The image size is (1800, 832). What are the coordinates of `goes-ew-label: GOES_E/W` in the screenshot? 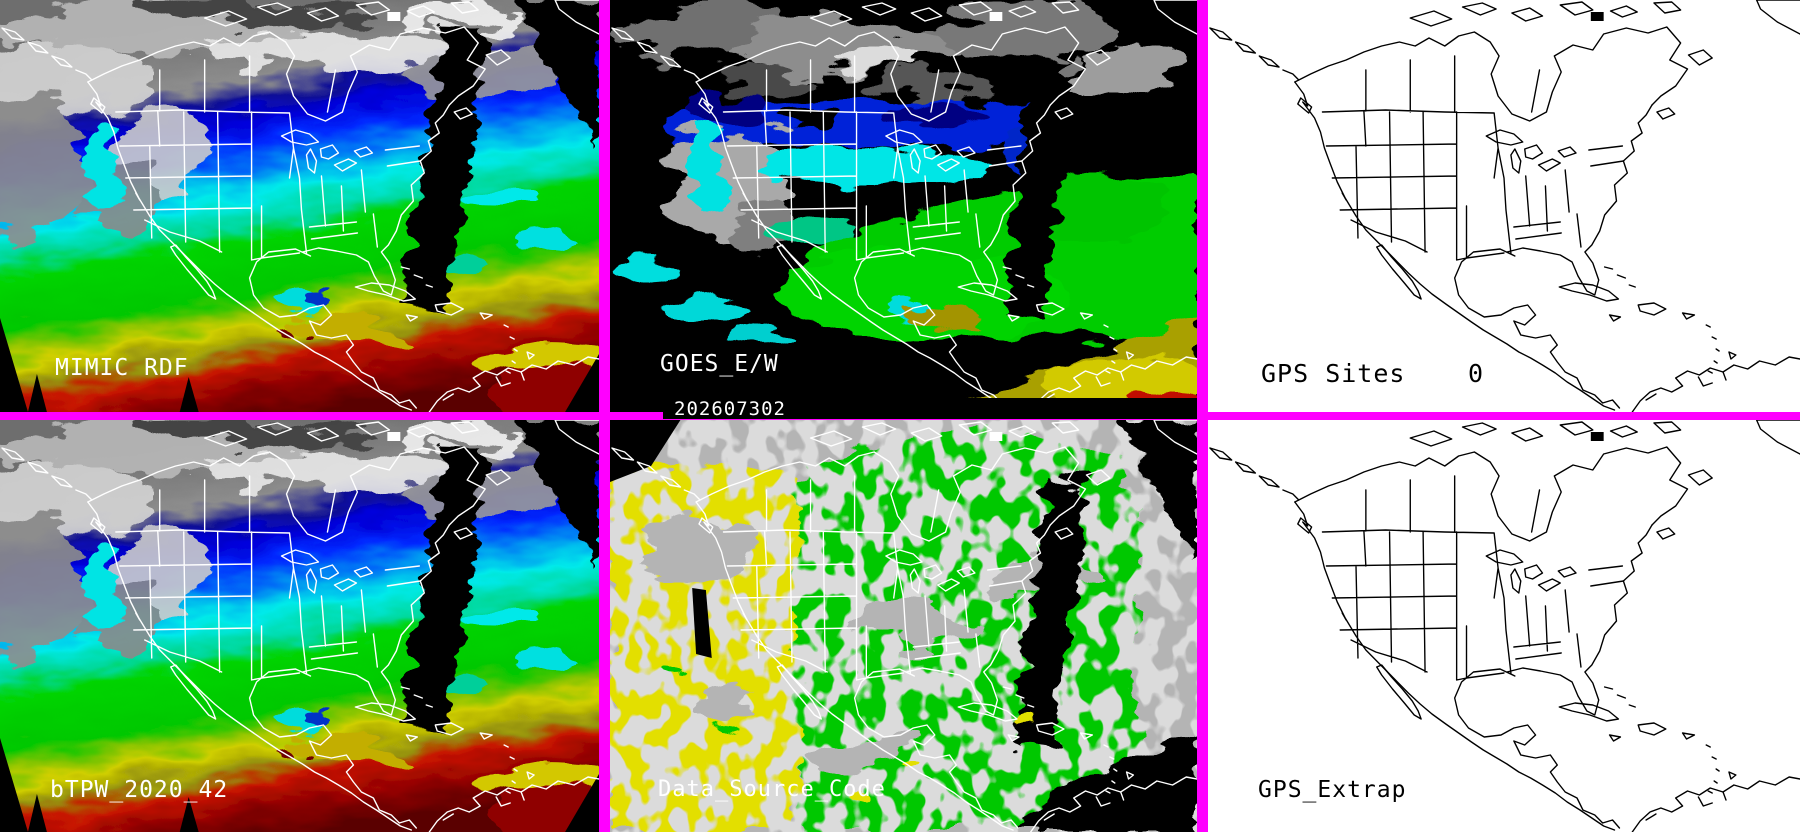 It's located at (719, 364).